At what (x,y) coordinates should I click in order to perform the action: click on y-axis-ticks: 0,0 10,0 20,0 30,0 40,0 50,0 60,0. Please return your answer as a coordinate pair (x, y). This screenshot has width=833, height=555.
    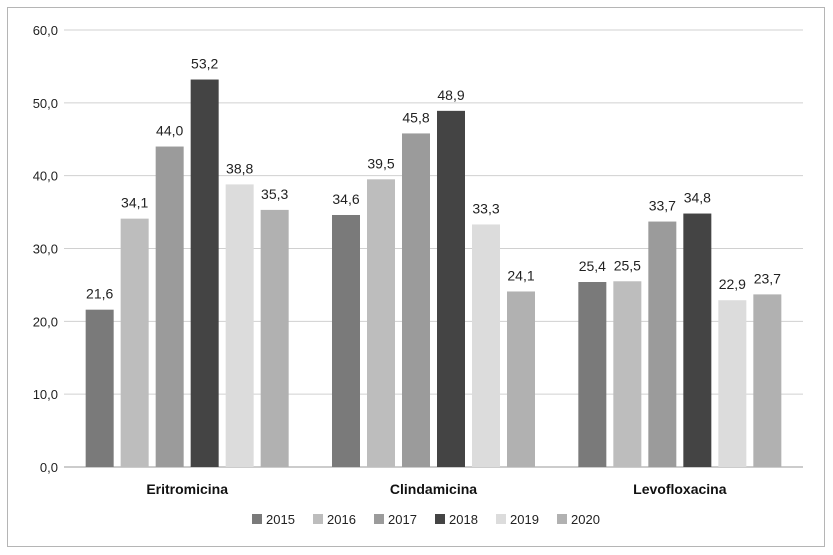
    Looking at the image, I should click on (45, 249).